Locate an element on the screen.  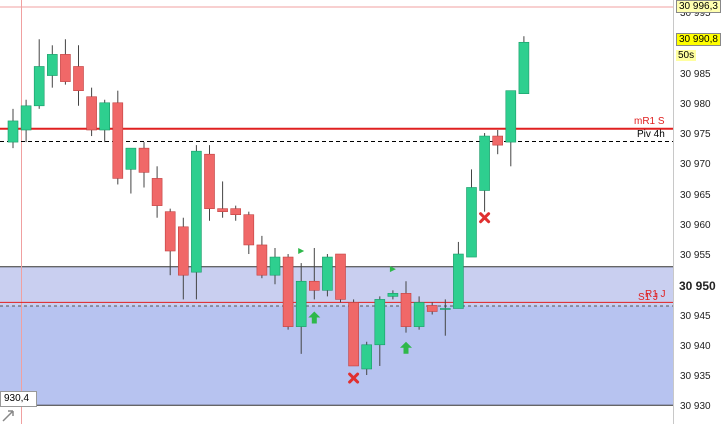
price-tick-label: 30 935 is located at coordinates (695, 377).